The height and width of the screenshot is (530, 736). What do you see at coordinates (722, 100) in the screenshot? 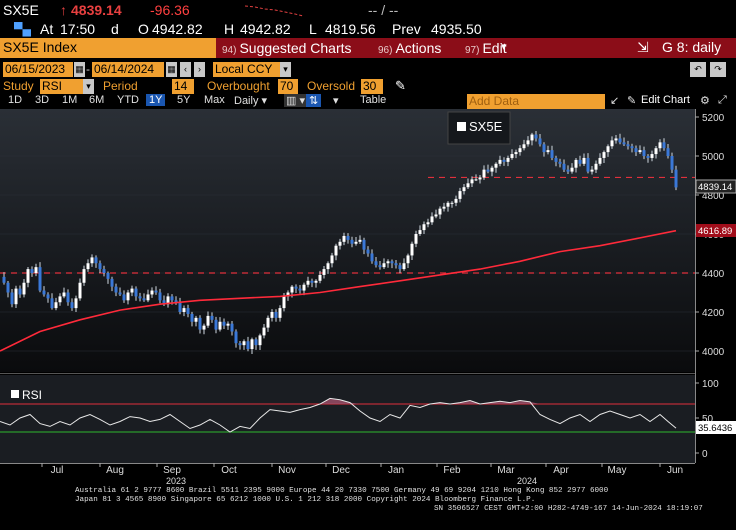
I see `expand-icon: ⤢` at bounding box center [722, 100].